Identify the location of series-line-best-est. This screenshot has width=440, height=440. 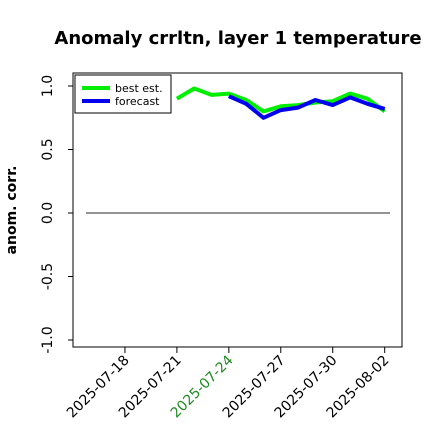
(280, 100).